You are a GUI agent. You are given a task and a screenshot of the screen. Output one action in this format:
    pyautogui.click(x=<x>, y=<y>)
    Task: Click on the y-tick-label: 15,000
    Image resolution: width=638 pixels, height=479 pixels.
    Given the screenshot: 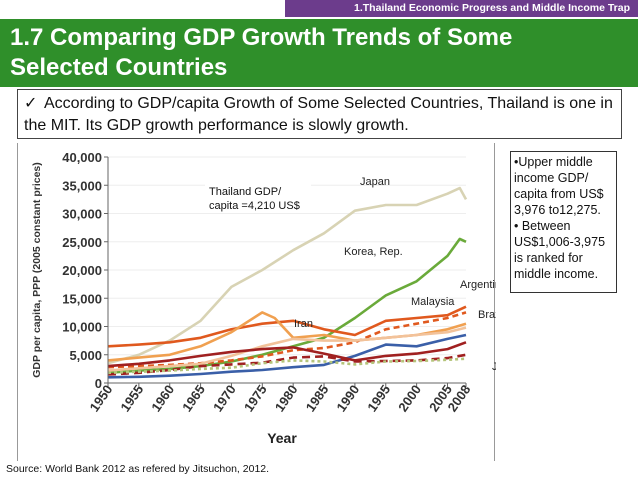 What is the action you would take?
    pyautogui.click(x=82, y=298)
    